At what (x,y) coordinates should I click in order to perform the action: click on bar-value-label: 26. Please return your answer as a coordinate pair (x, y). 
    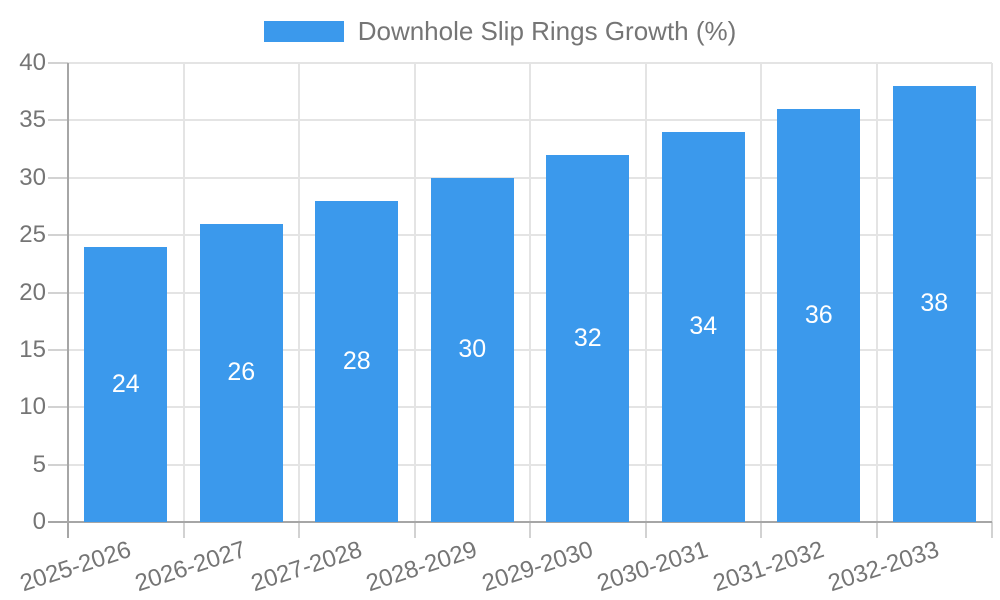
    Looking at the image, I should click on (241, 372).